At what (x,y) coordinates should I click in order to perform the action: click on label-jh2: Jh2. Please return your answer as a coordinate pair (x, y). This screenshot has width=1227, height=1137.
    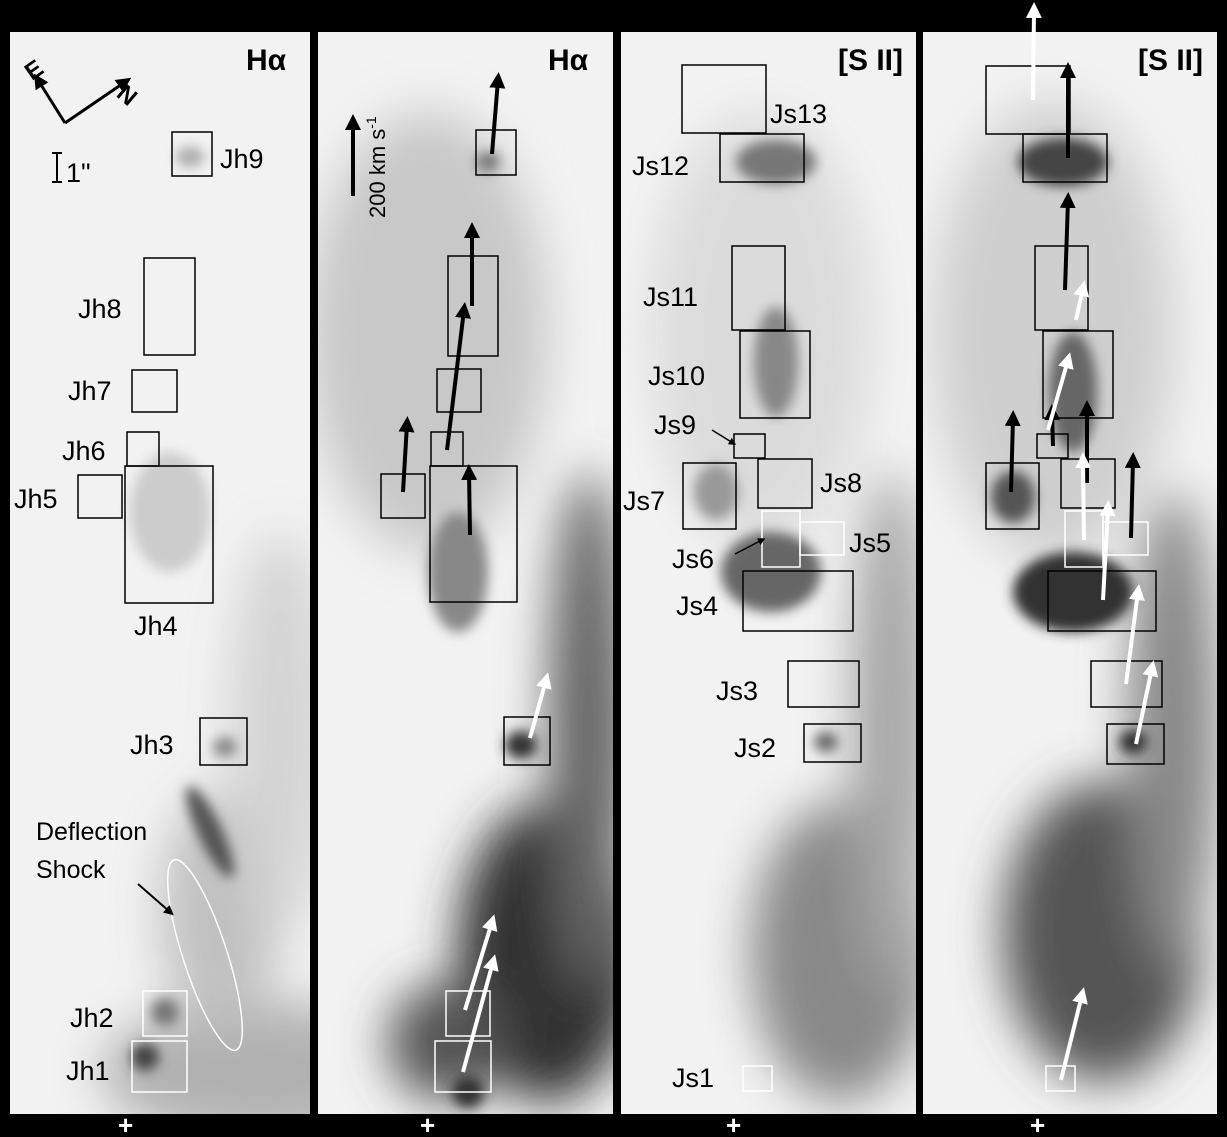
    Looking at the image, I should click on (92, 1018).